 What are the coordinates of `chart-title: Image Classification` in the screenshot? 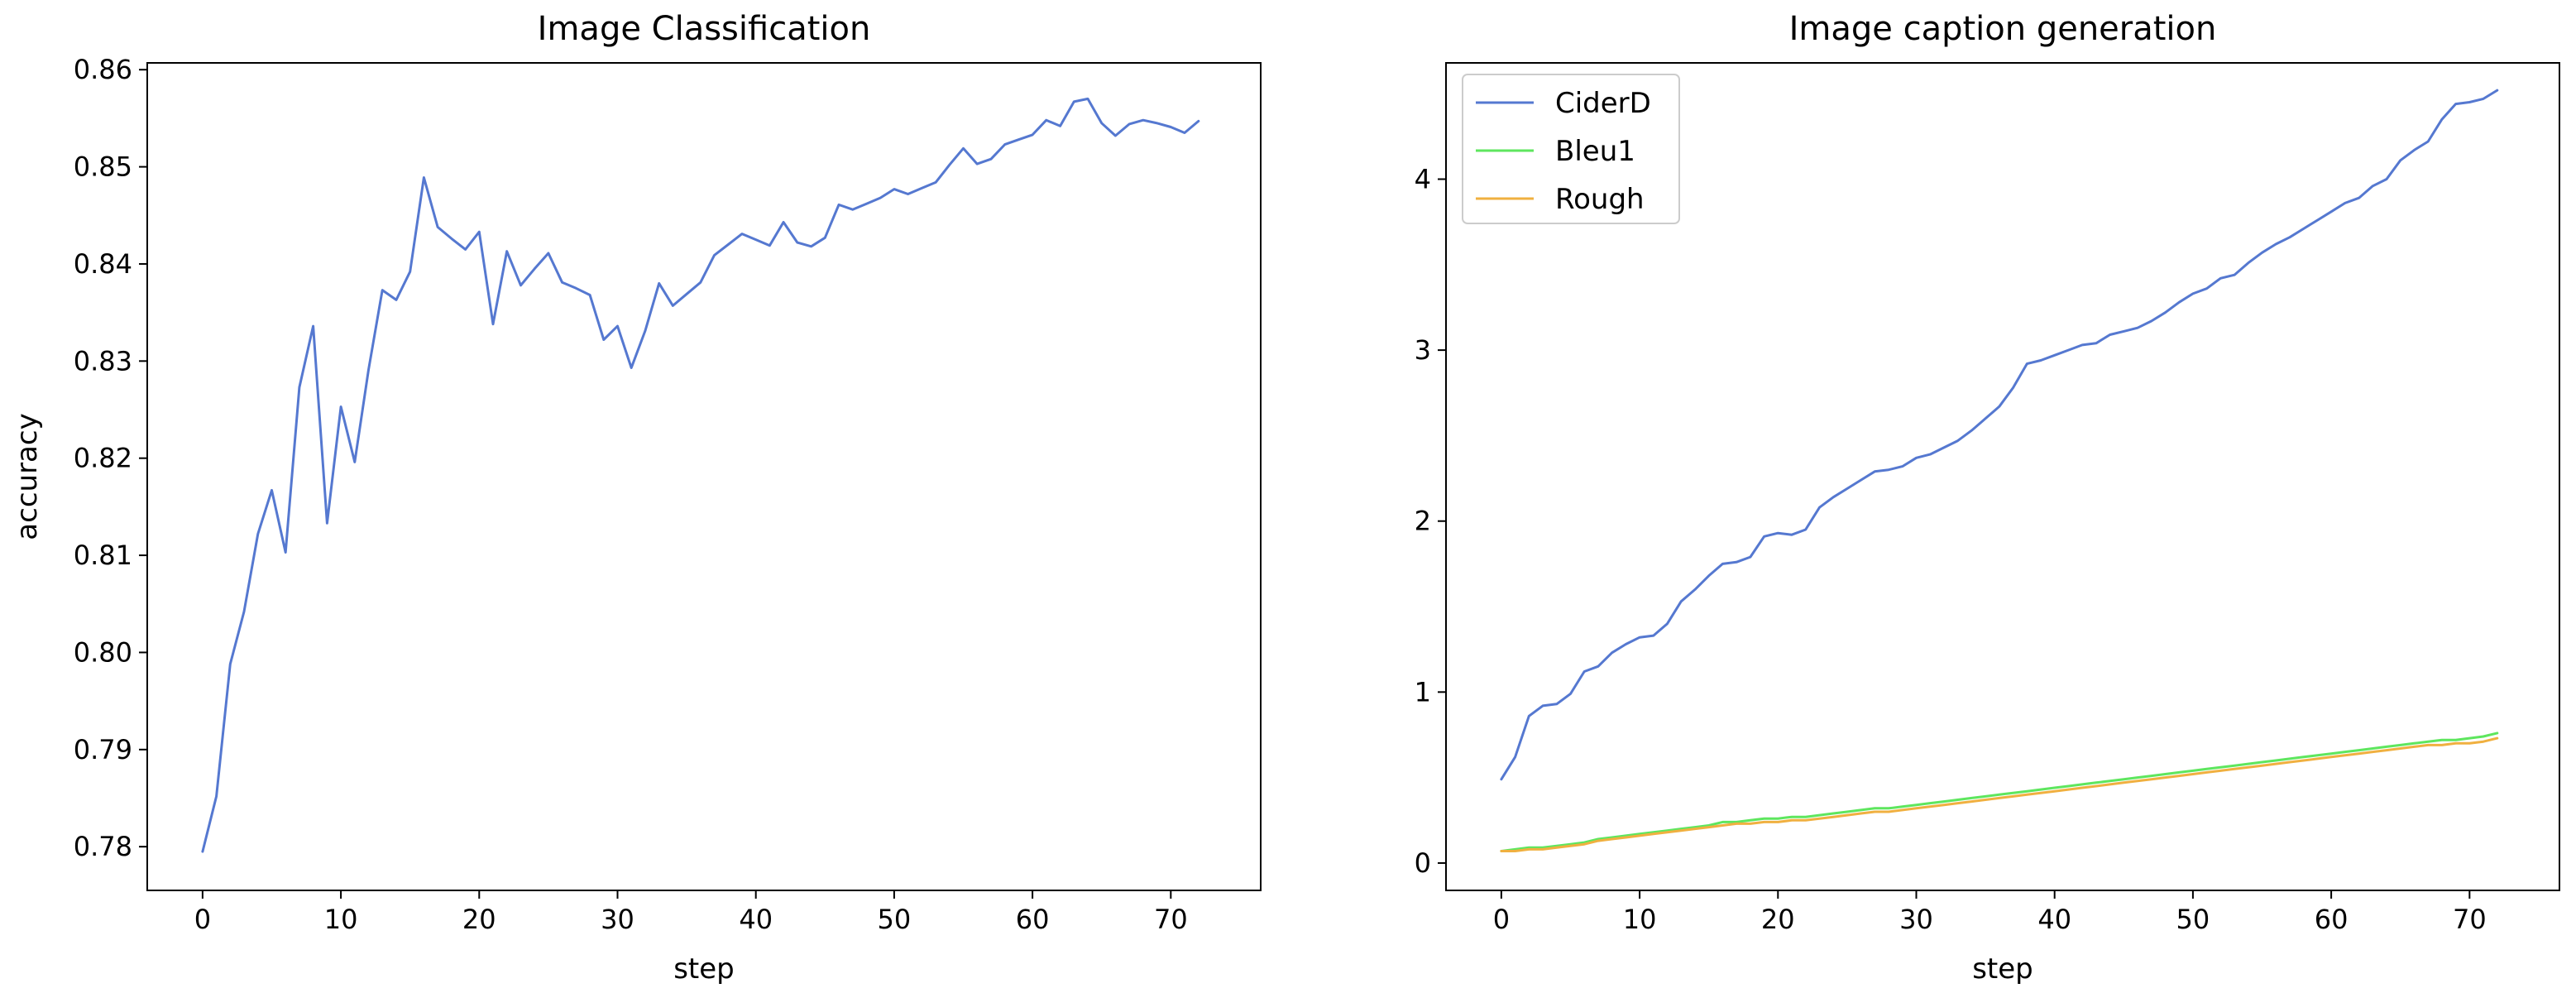 It's located at (705, 29).